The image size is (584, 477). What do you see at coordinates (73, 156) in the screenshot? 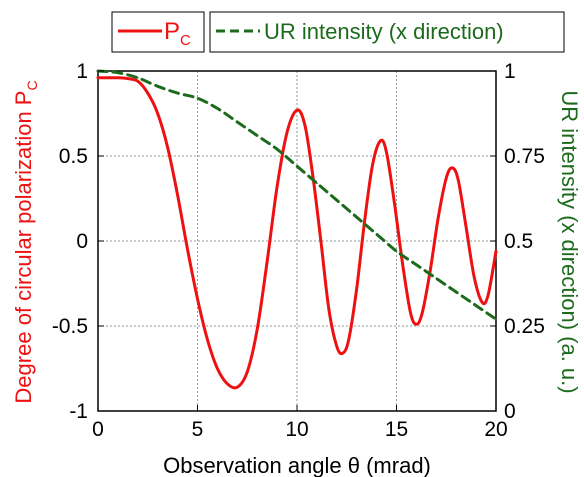
I see `y-left-tick-label: 0.5` at bounding box center [73, 156].